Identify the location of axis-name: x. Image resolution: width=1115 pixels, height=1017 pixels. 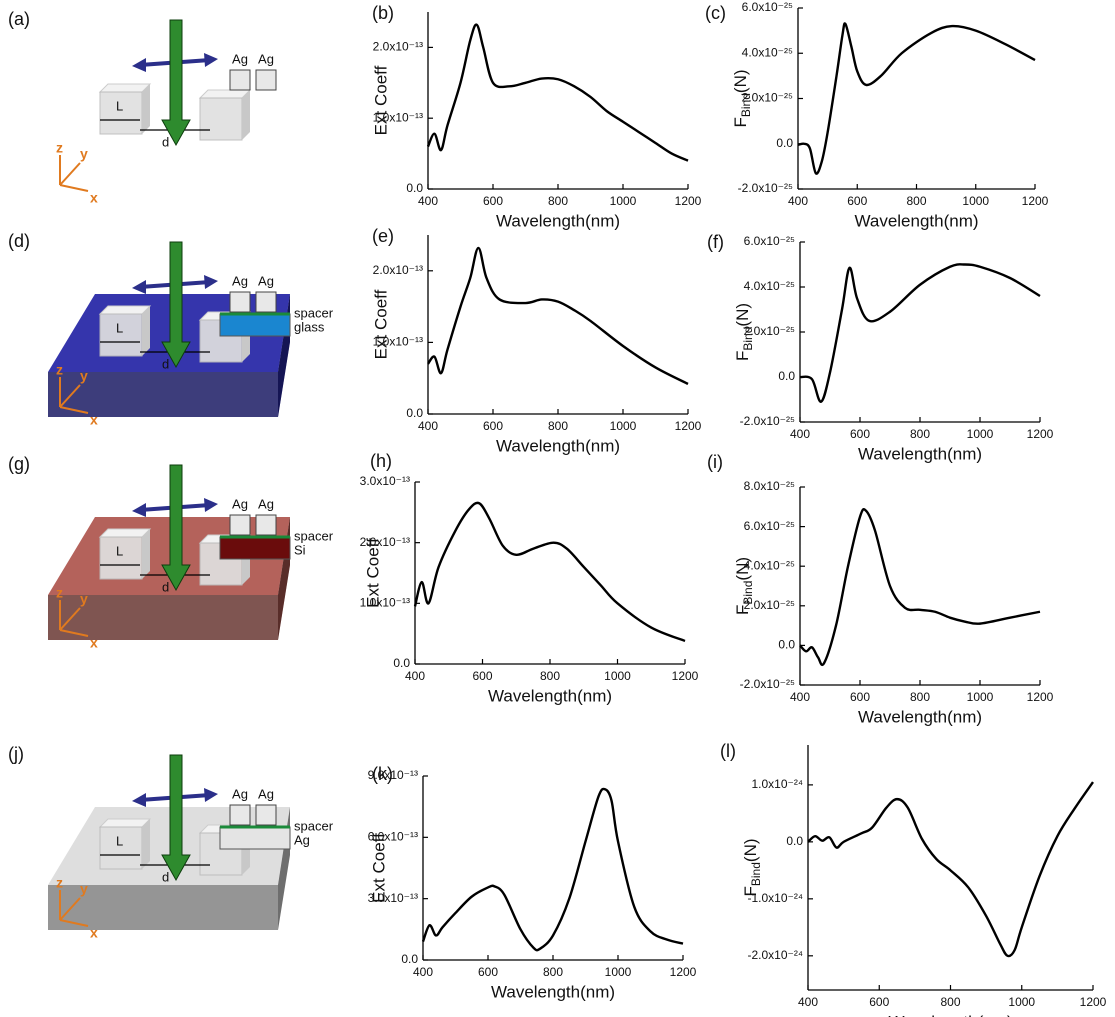
(94, 420).